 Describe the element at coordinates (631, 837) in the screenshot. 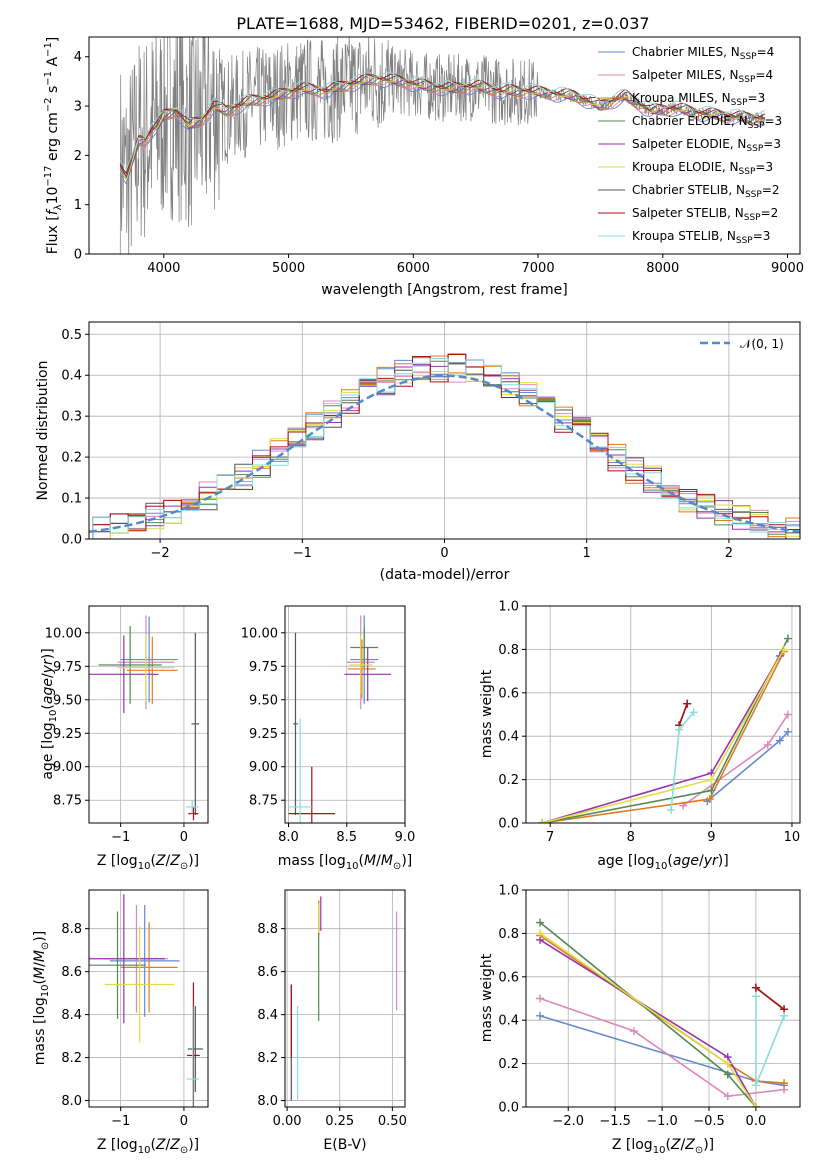

I see `x-tick-label: 8` at that location.